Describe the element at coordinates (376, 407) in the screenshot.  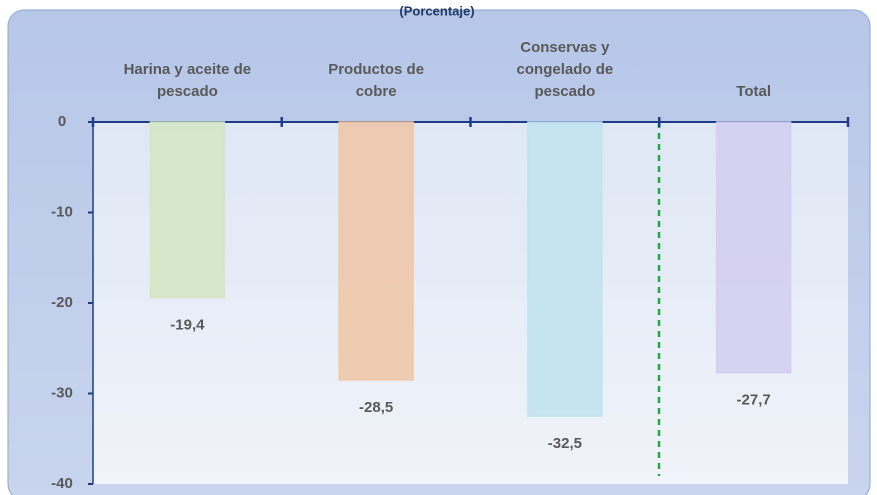
I see `data-label: -28,5` at that location.